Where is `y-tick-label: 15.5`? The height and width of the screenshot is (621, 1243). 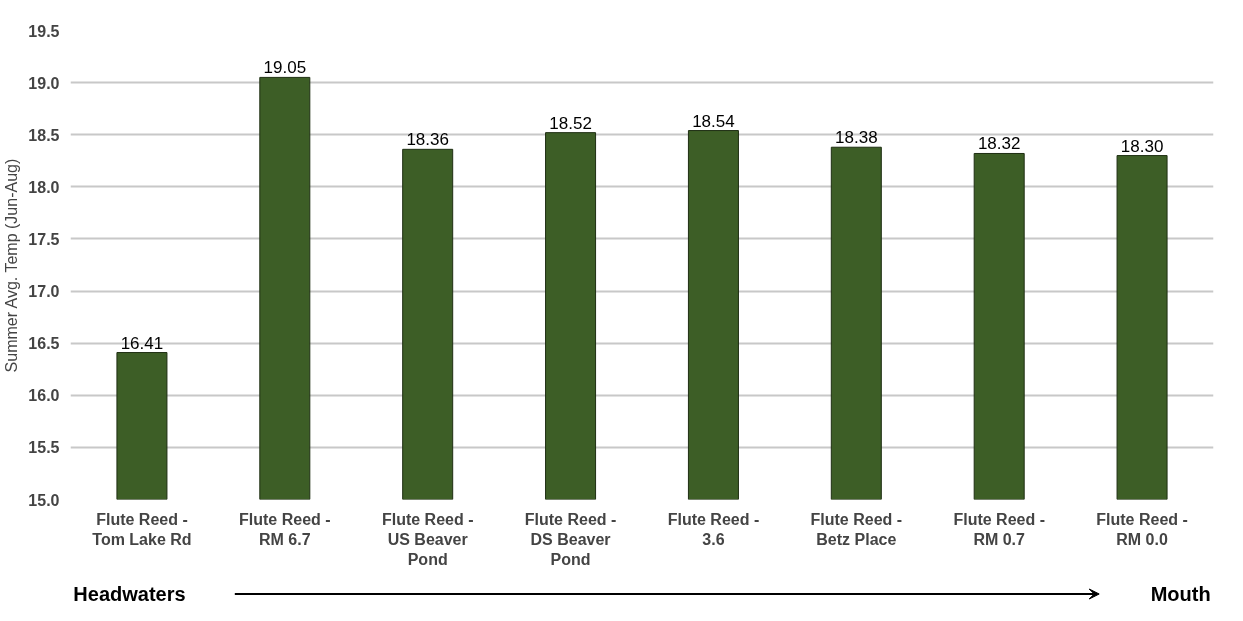 y-tick-label: 15.5 is located at coordinates (44, 448).